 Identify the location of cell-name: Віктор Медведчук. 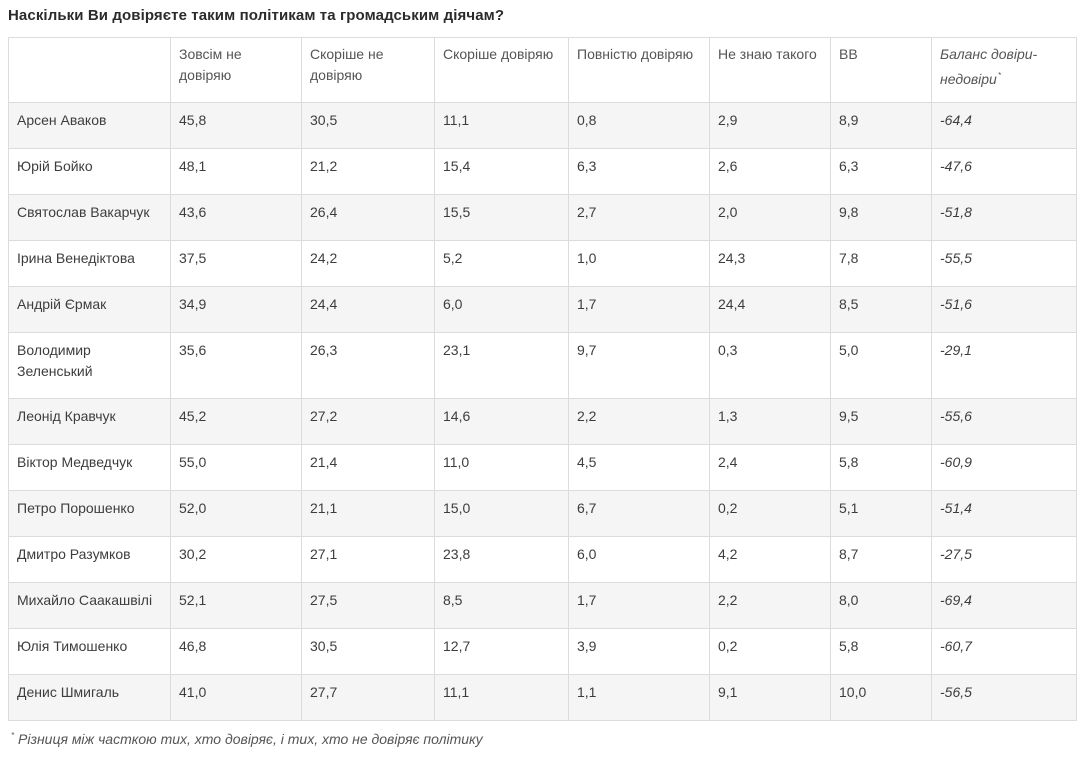
(89, 467).